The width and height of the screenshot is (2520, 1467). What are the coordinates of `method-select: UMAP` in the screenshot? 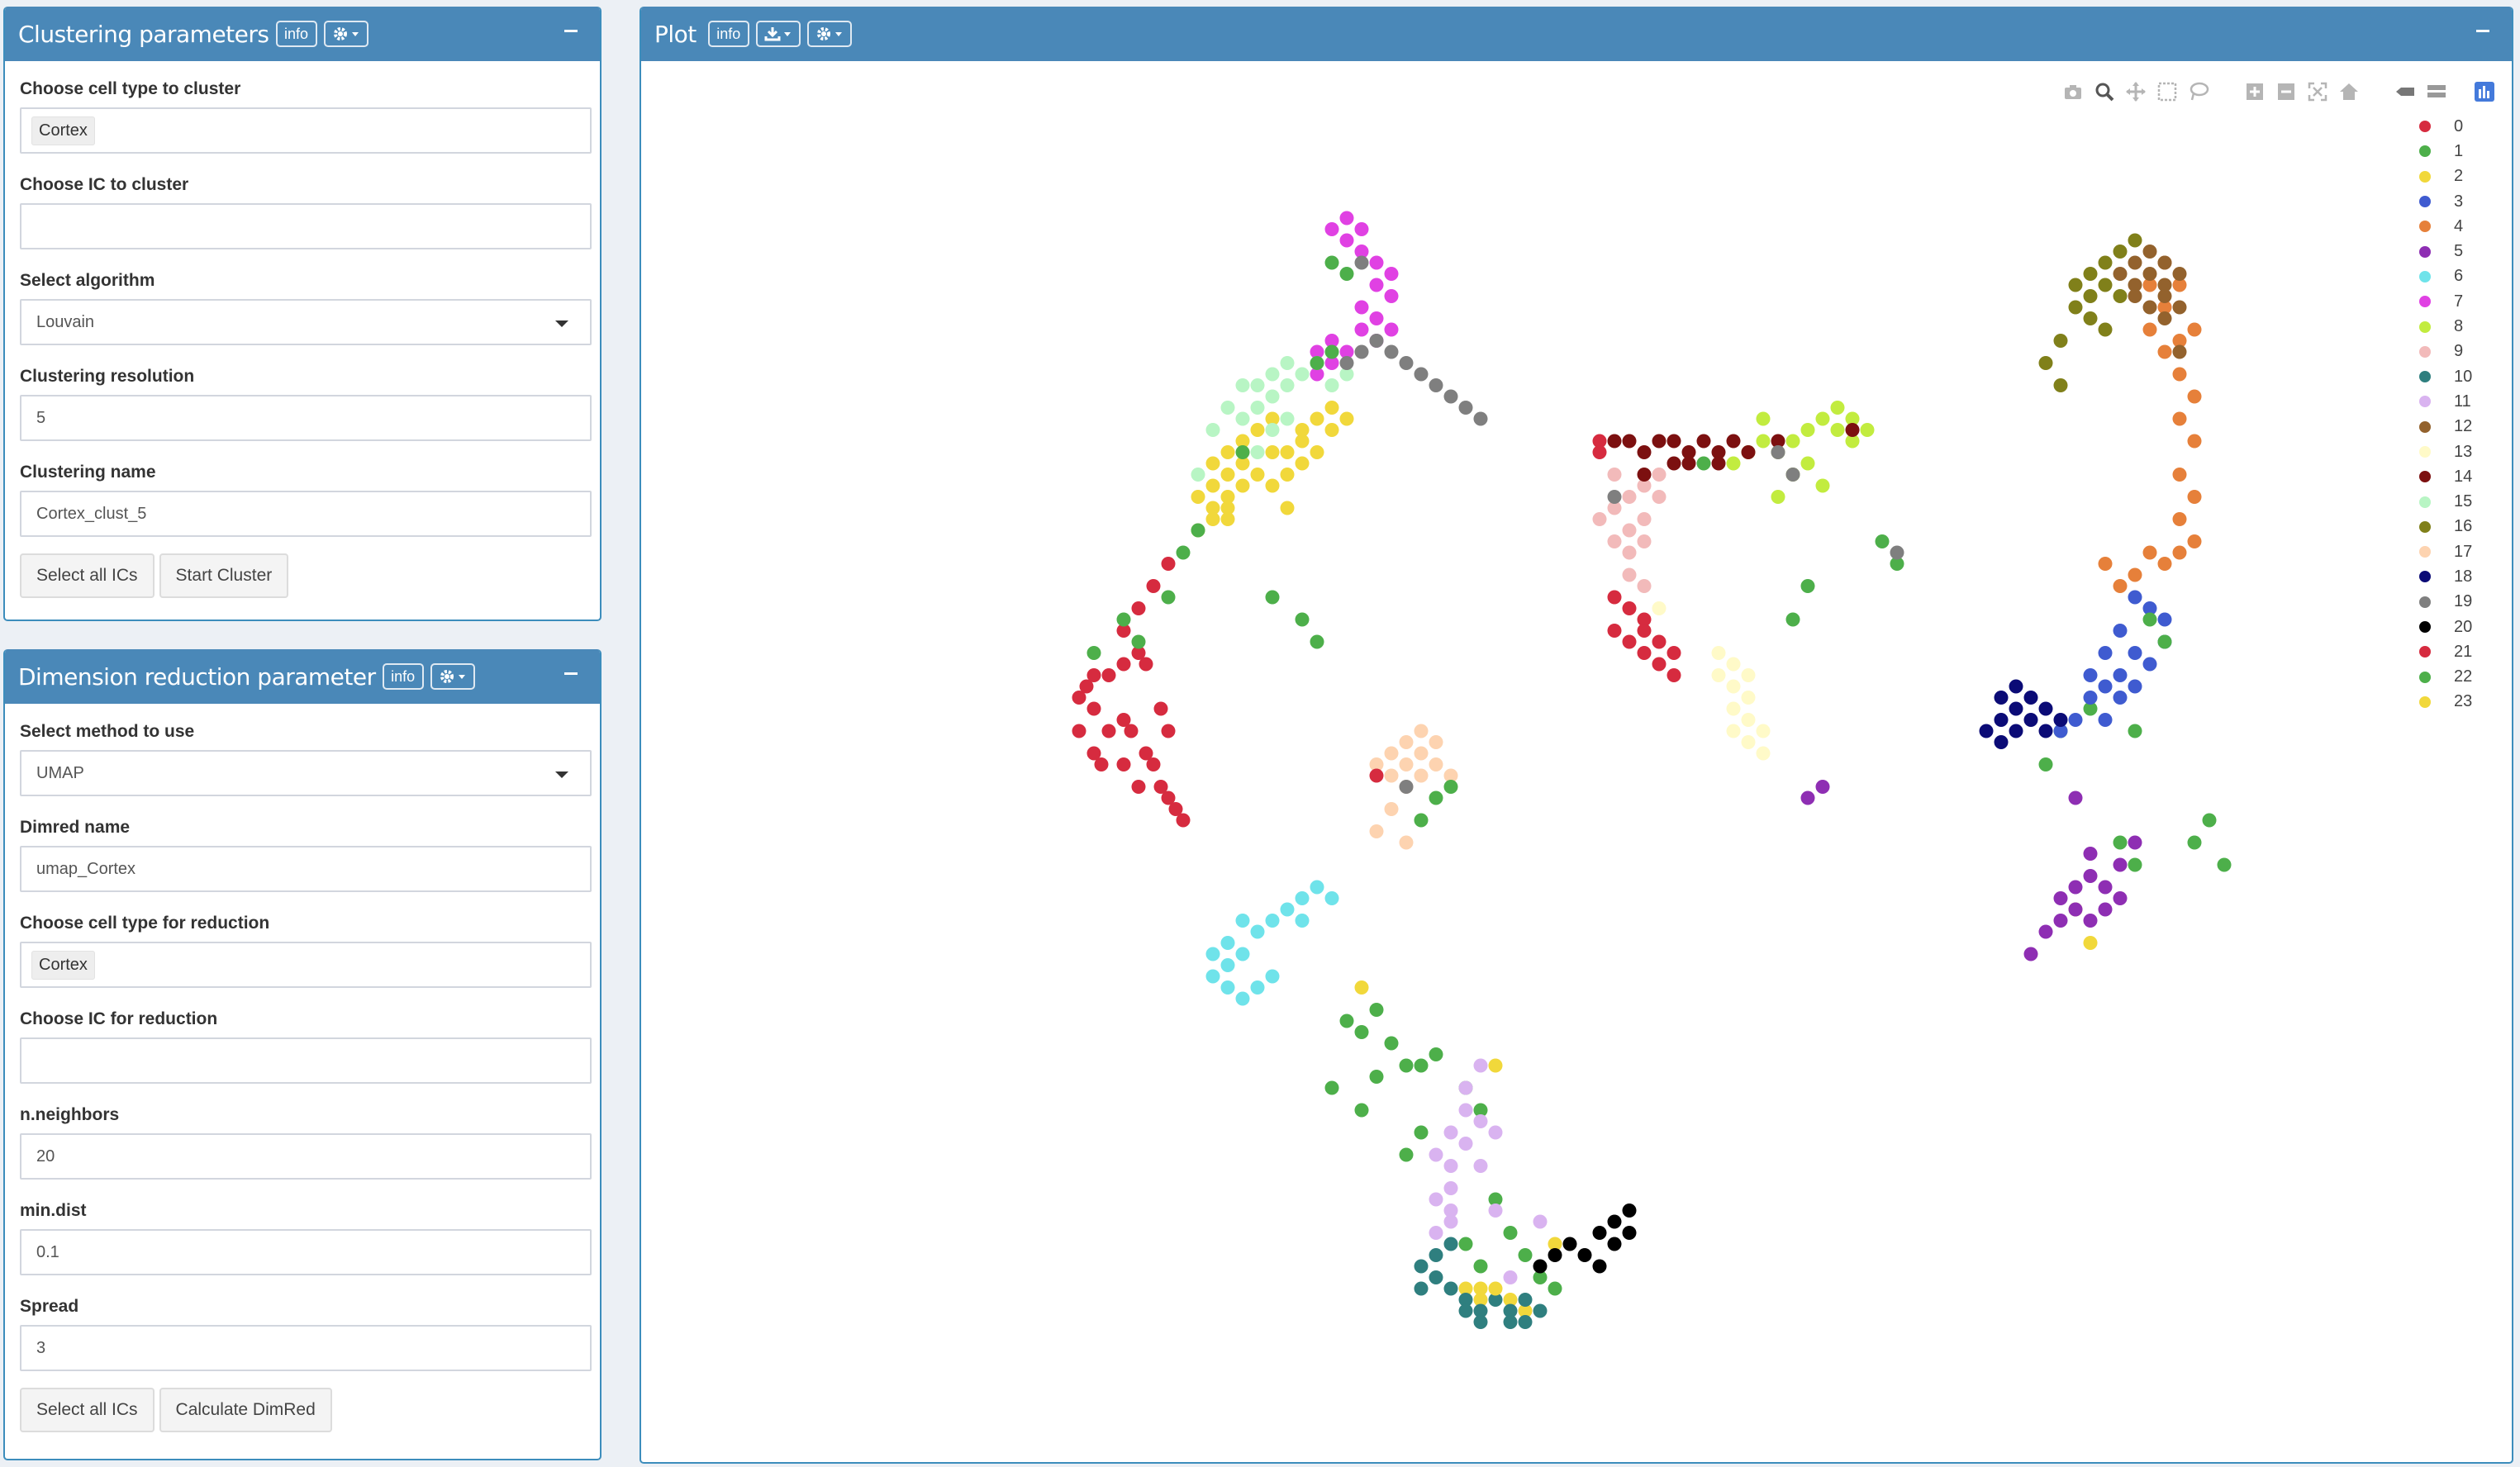 It's located at (306, 773).